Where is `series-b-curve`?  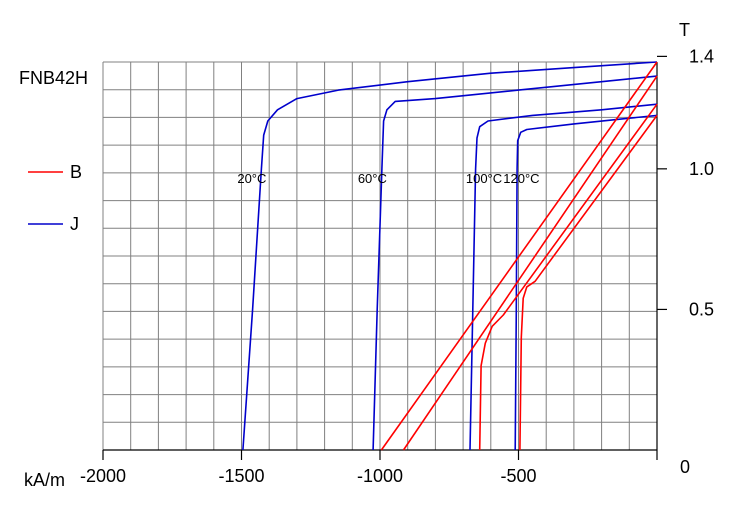 series-b-curve is located at coordinates (588, 282).